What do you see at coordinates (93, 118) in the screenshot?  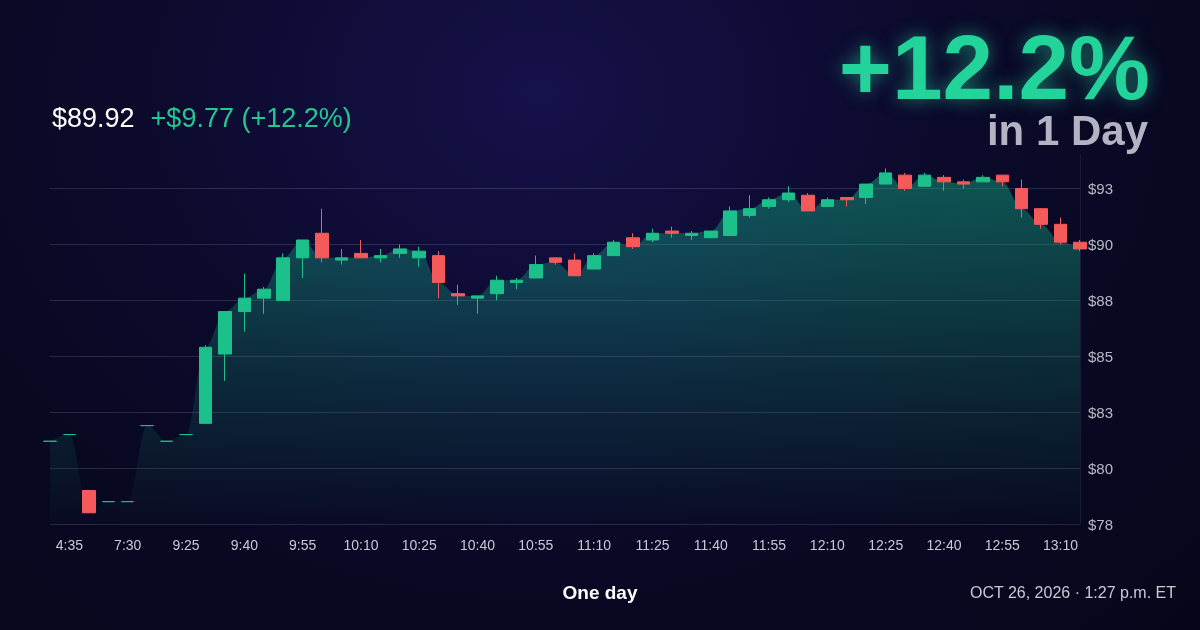 I see `text: $89.92` at bounding box center [93, 118].